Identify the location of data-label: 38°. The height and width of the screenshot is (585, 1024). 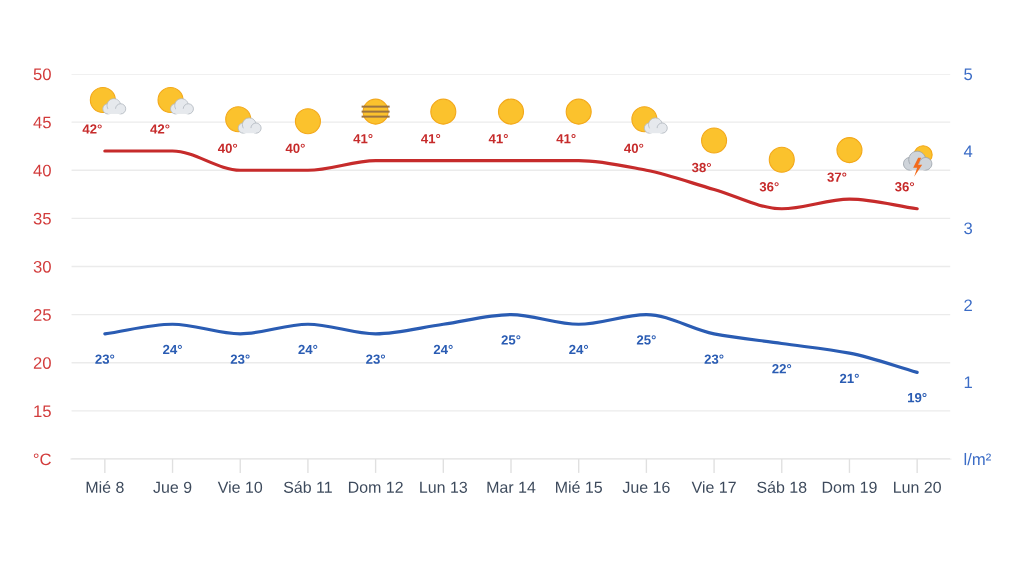
(701, 167).